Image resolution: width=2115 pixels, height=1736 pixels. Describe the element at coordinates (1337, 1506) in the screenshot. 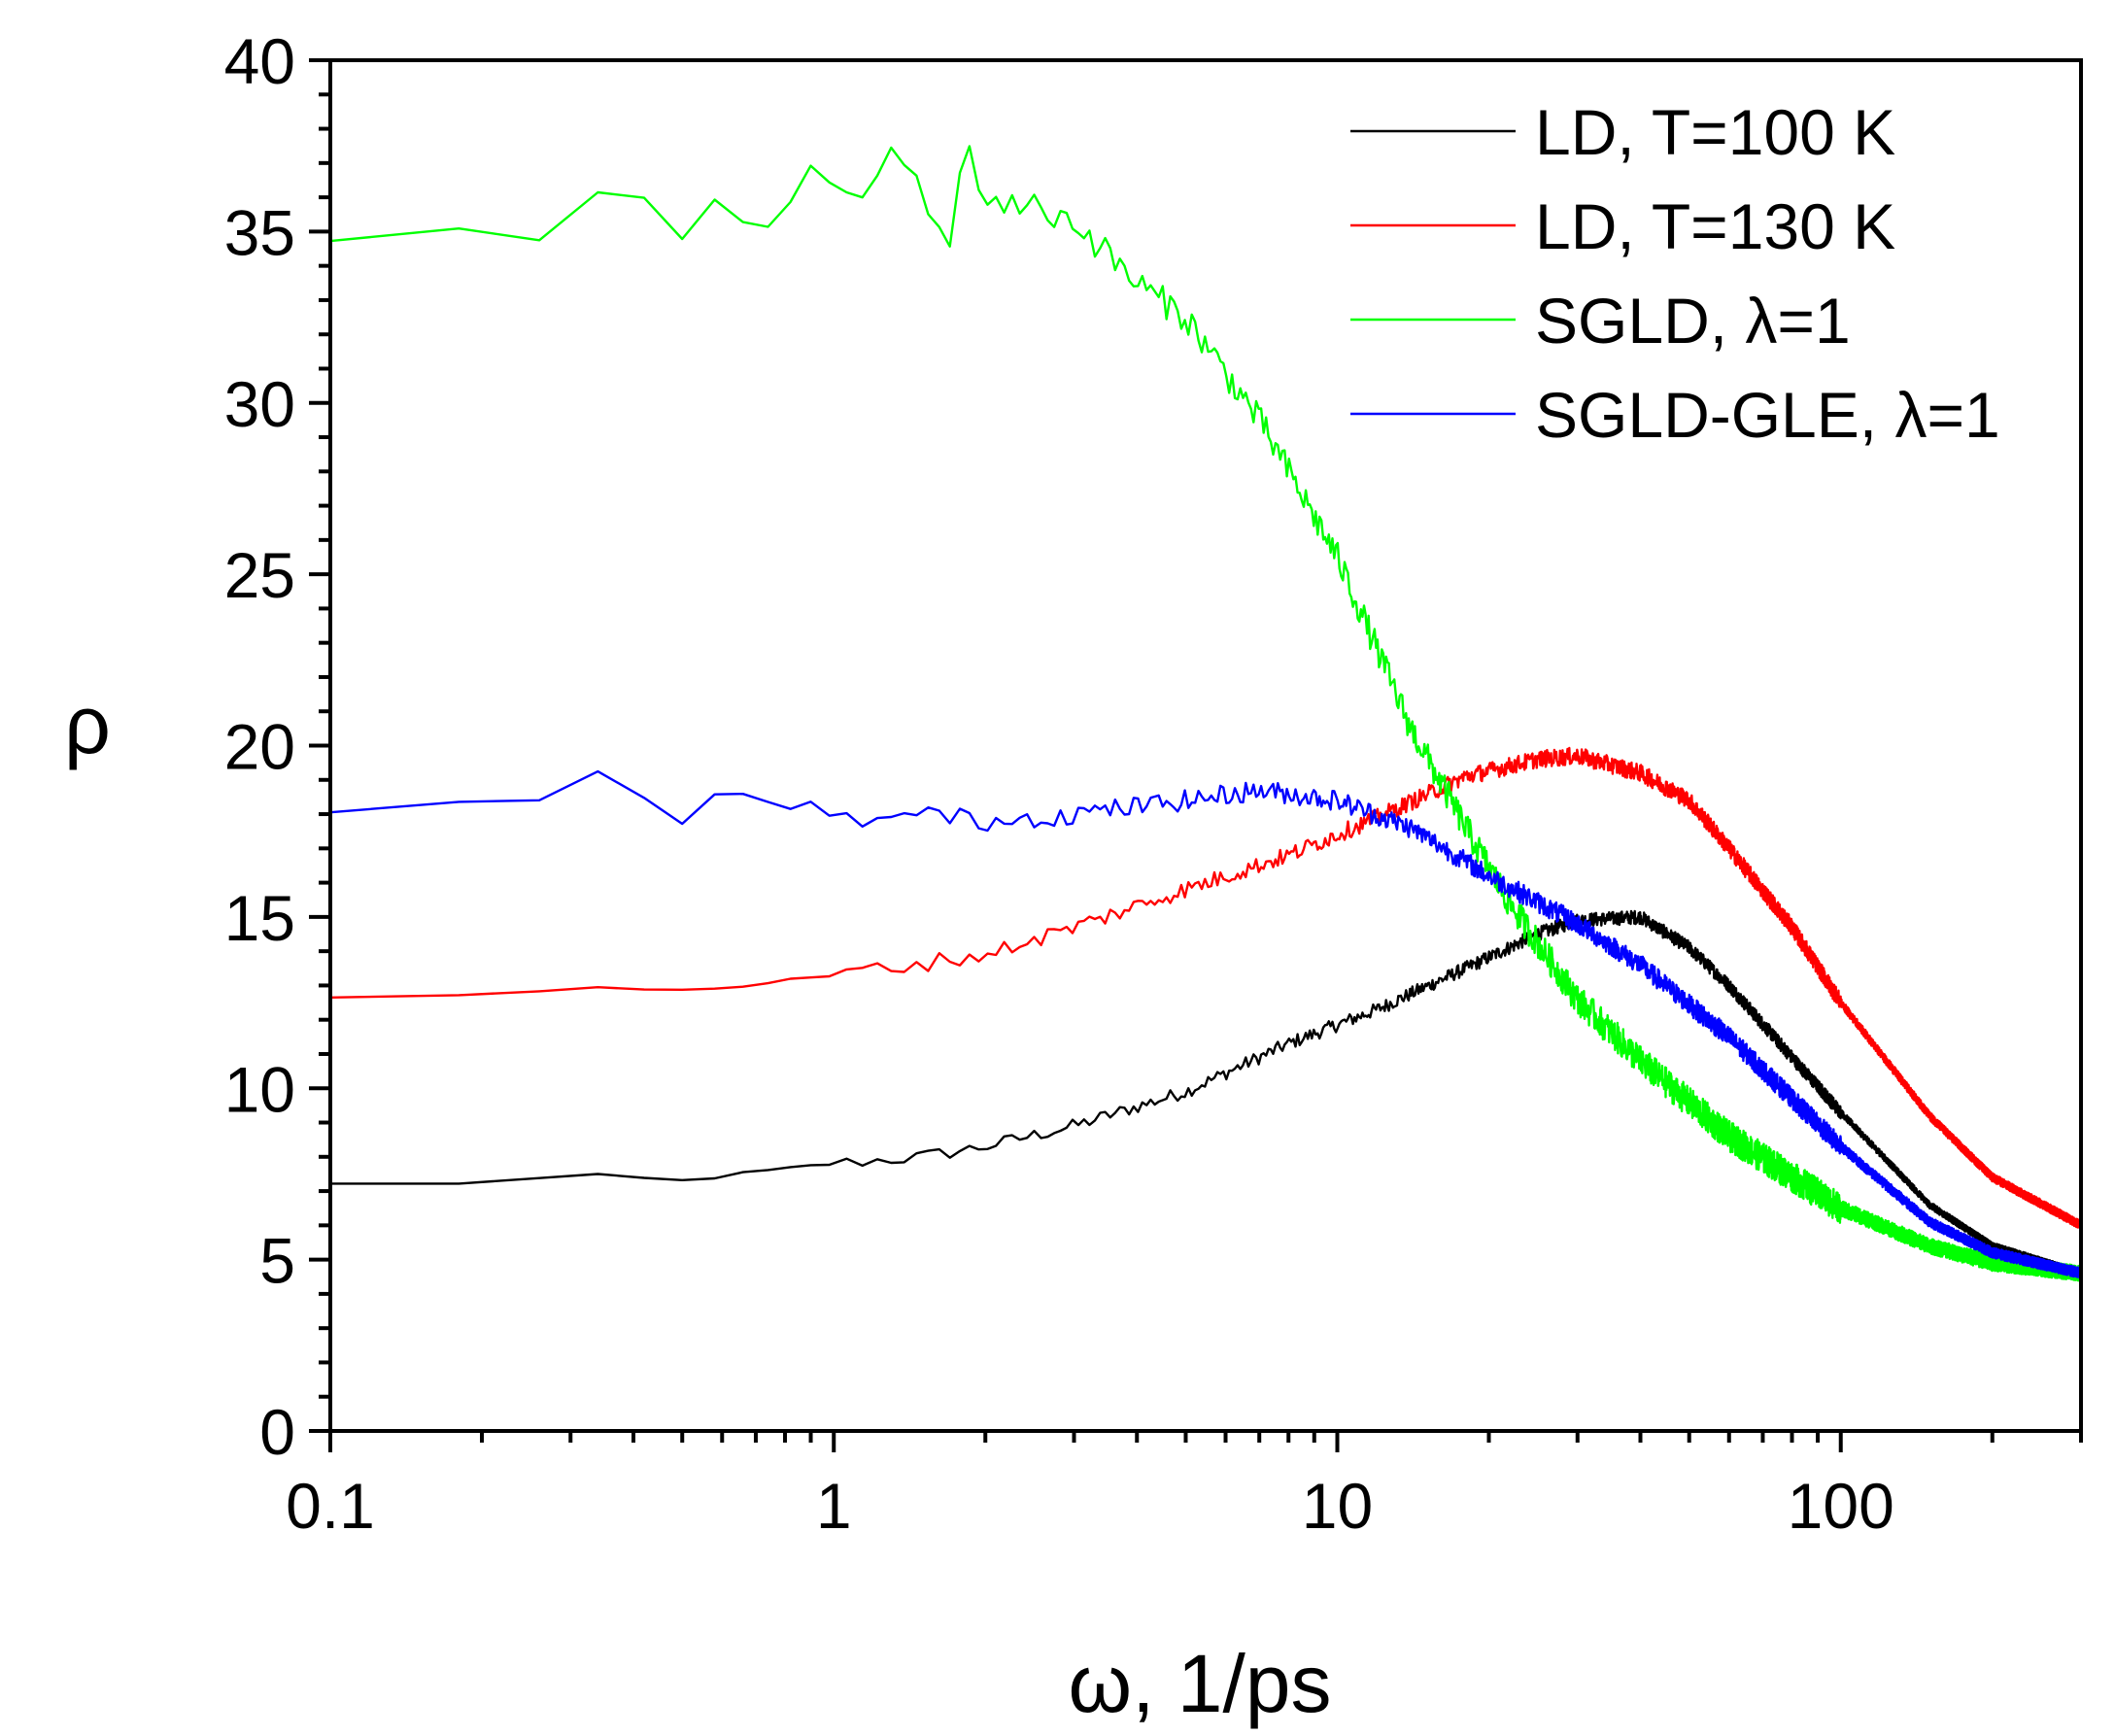

I see `x-tick-label: 10` at that location.